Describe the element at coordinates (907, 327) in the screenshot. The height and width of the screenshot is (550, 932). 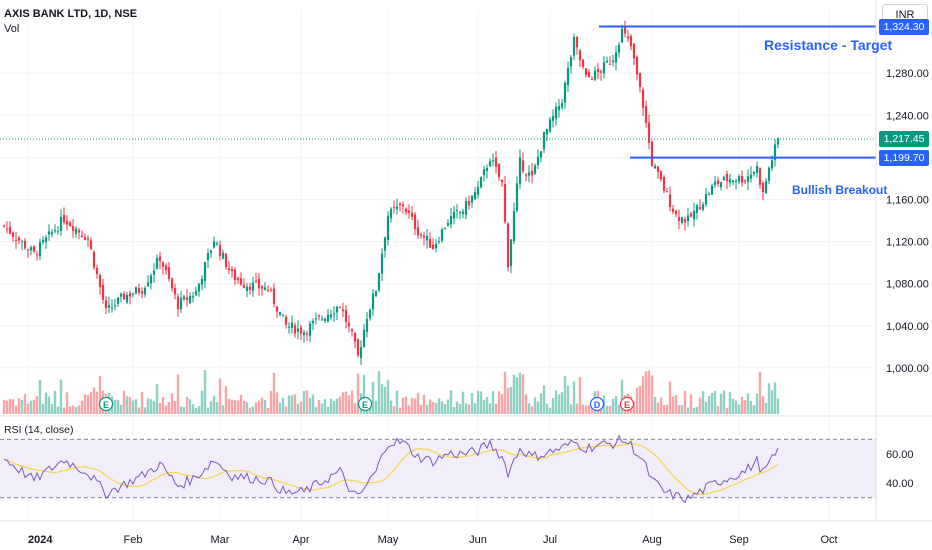
I see `price-tick-label: 1,040.00` at that location.